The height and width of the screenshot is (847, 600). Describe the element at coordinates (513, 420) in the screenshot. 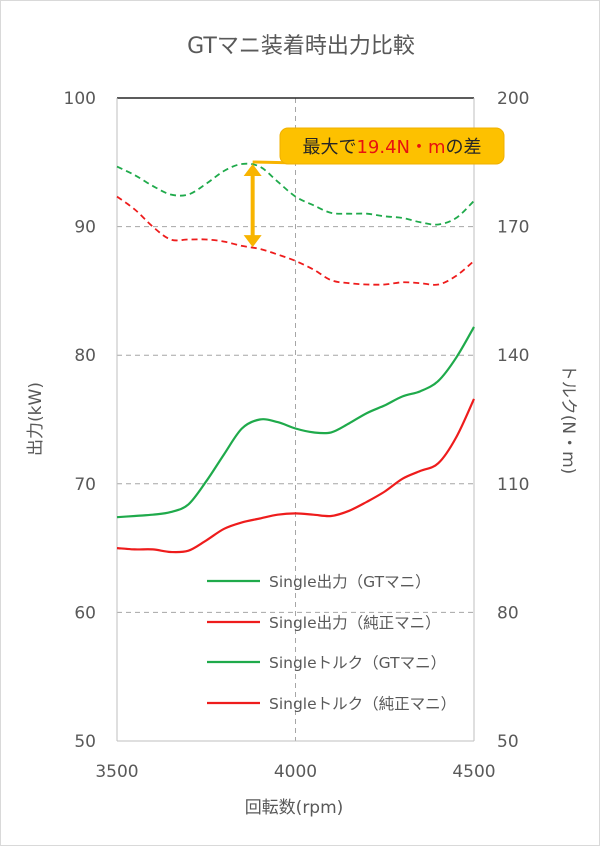

I see `right-tick-labels: 50 80 110 140 170 200` at that location.